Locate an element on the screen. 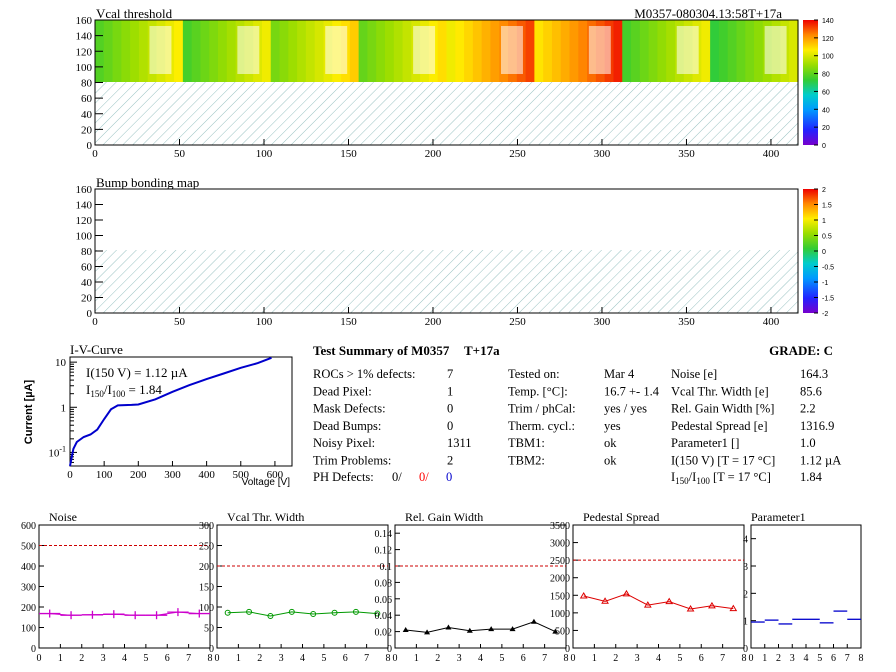  z-tick-label: -1.5 is located at coordinates (828, 299).